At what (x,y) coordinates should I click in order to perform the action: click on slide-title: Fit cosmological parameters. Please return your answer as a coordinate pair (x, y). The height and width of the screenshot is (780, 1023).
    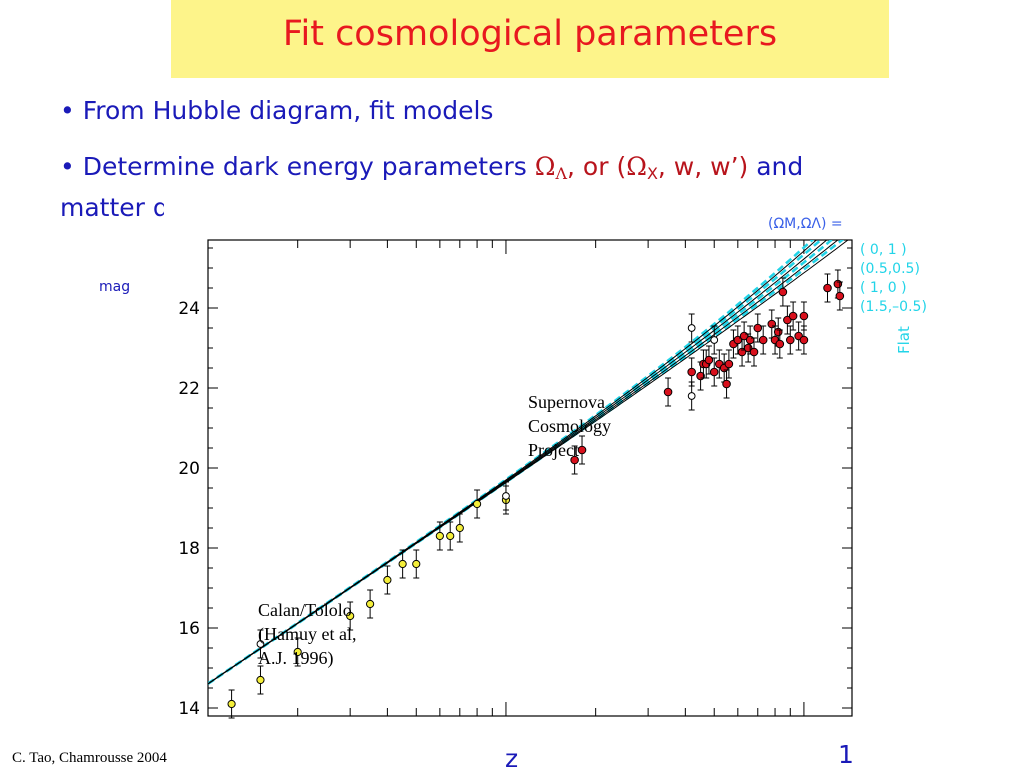
    Looking at the image, I should click on (530, 34).